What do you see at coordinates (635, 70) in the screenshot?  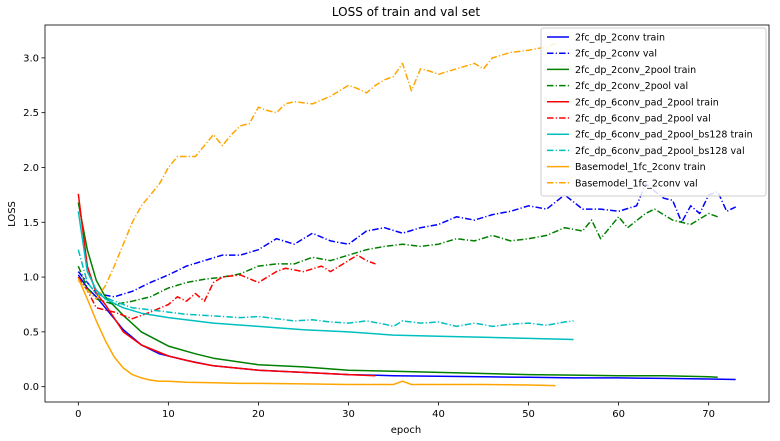 I see `legend-label-3: 2fc_dp_2conv_2pool train` at bounding box center [635, 70].